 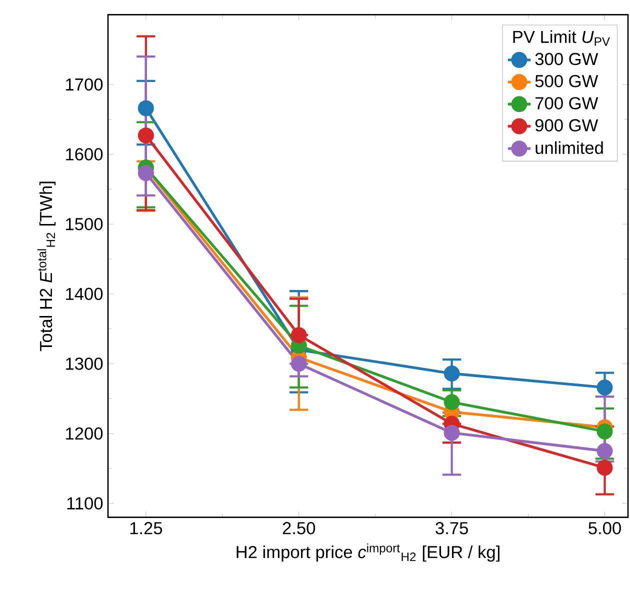 I want to click on legend-title: PV Limit U$_{PV}$, so click(x=561, y=38).